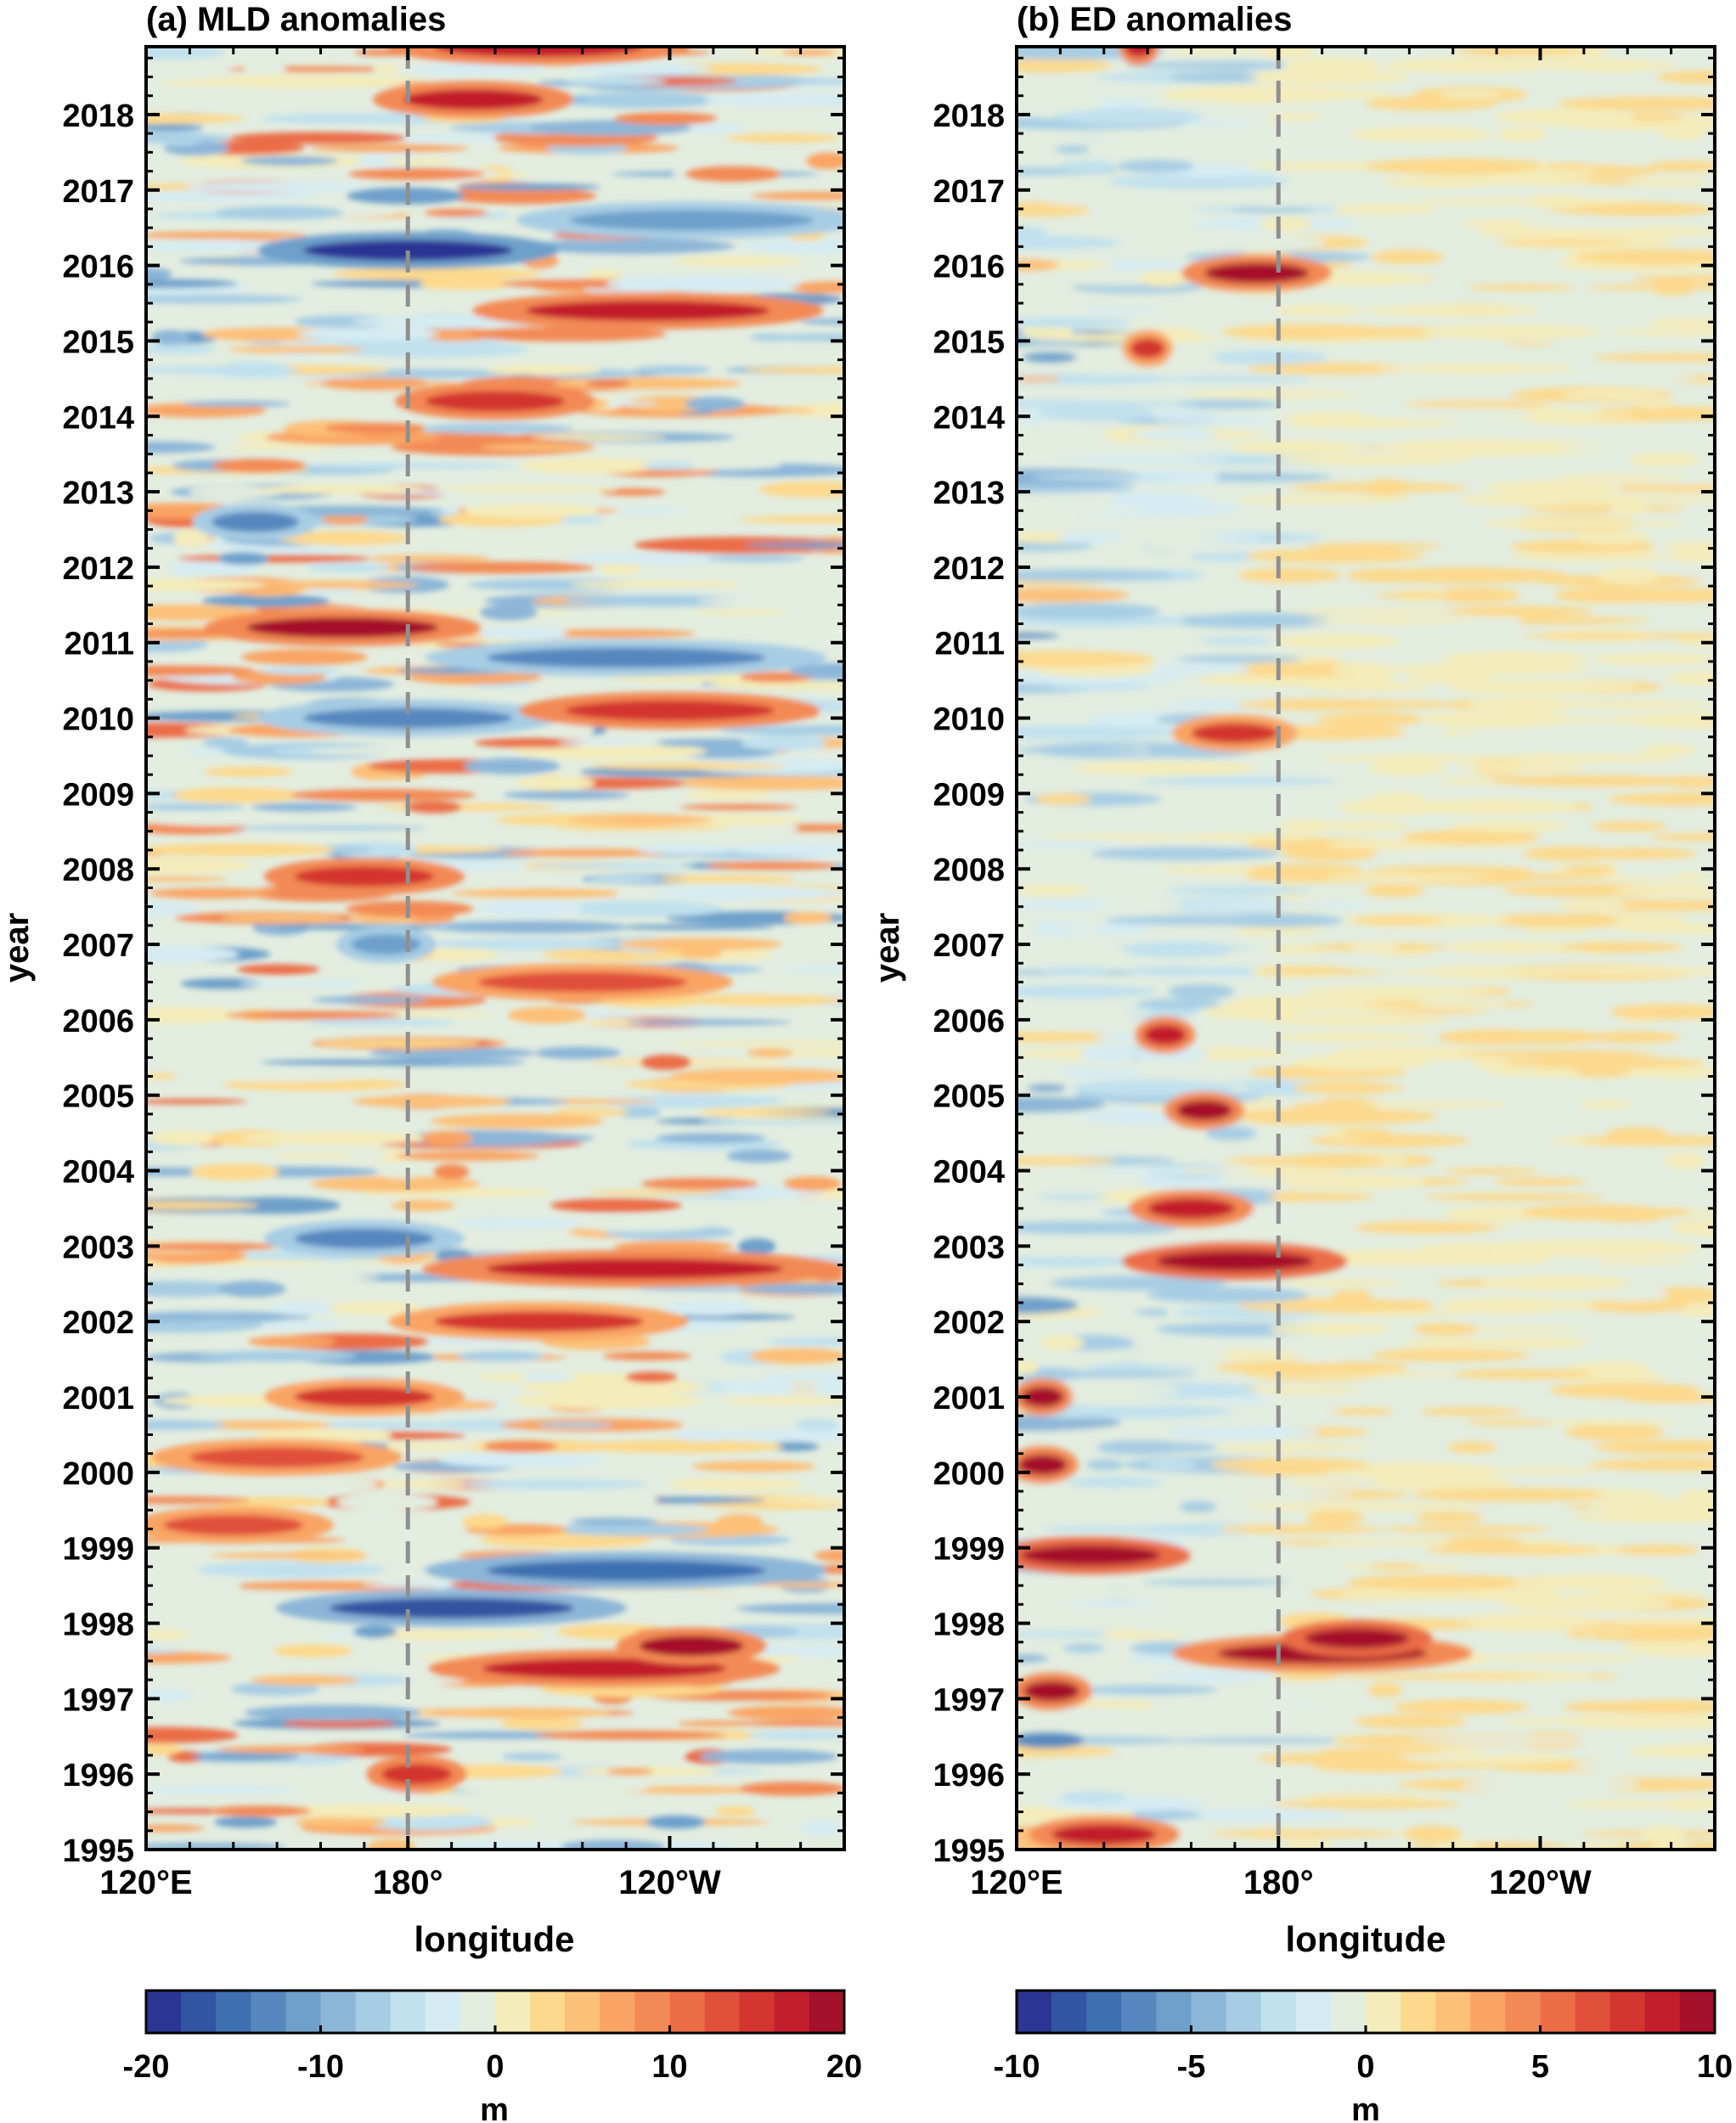 The height and width of the screenshot is (2123, 1736). I want to click on y-tick-label: 2017, so click(969, 192).